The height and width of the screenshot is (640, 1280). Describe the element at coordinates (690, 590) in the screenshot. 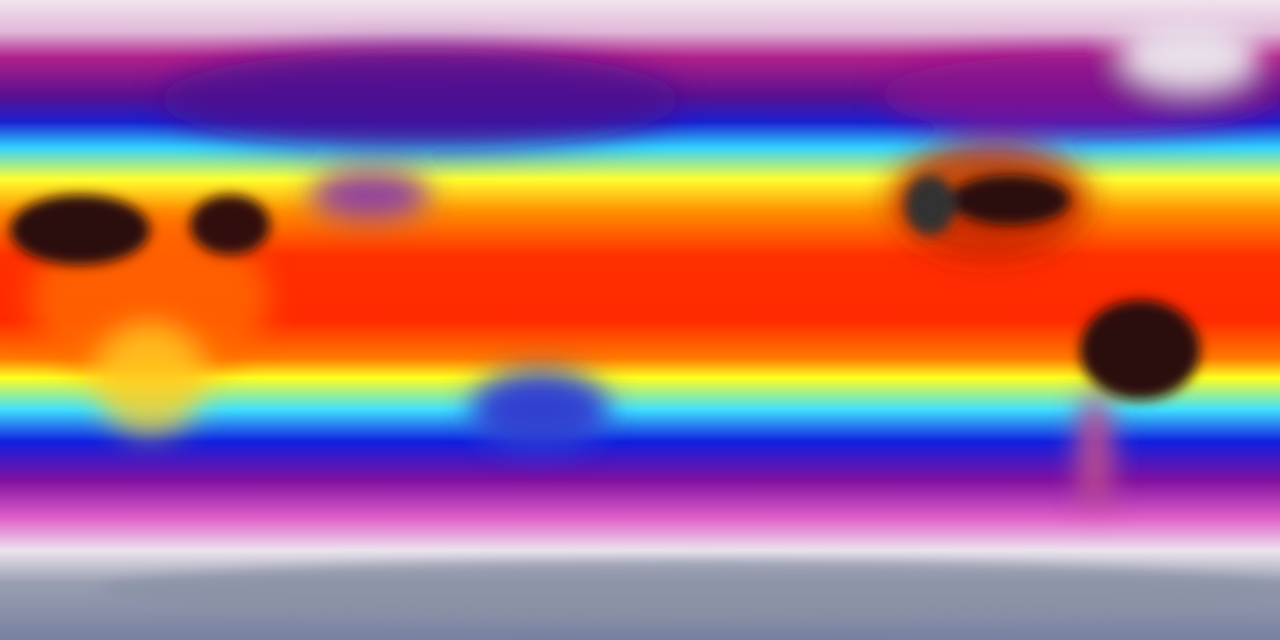

I see `antarctica-ice` at that location.